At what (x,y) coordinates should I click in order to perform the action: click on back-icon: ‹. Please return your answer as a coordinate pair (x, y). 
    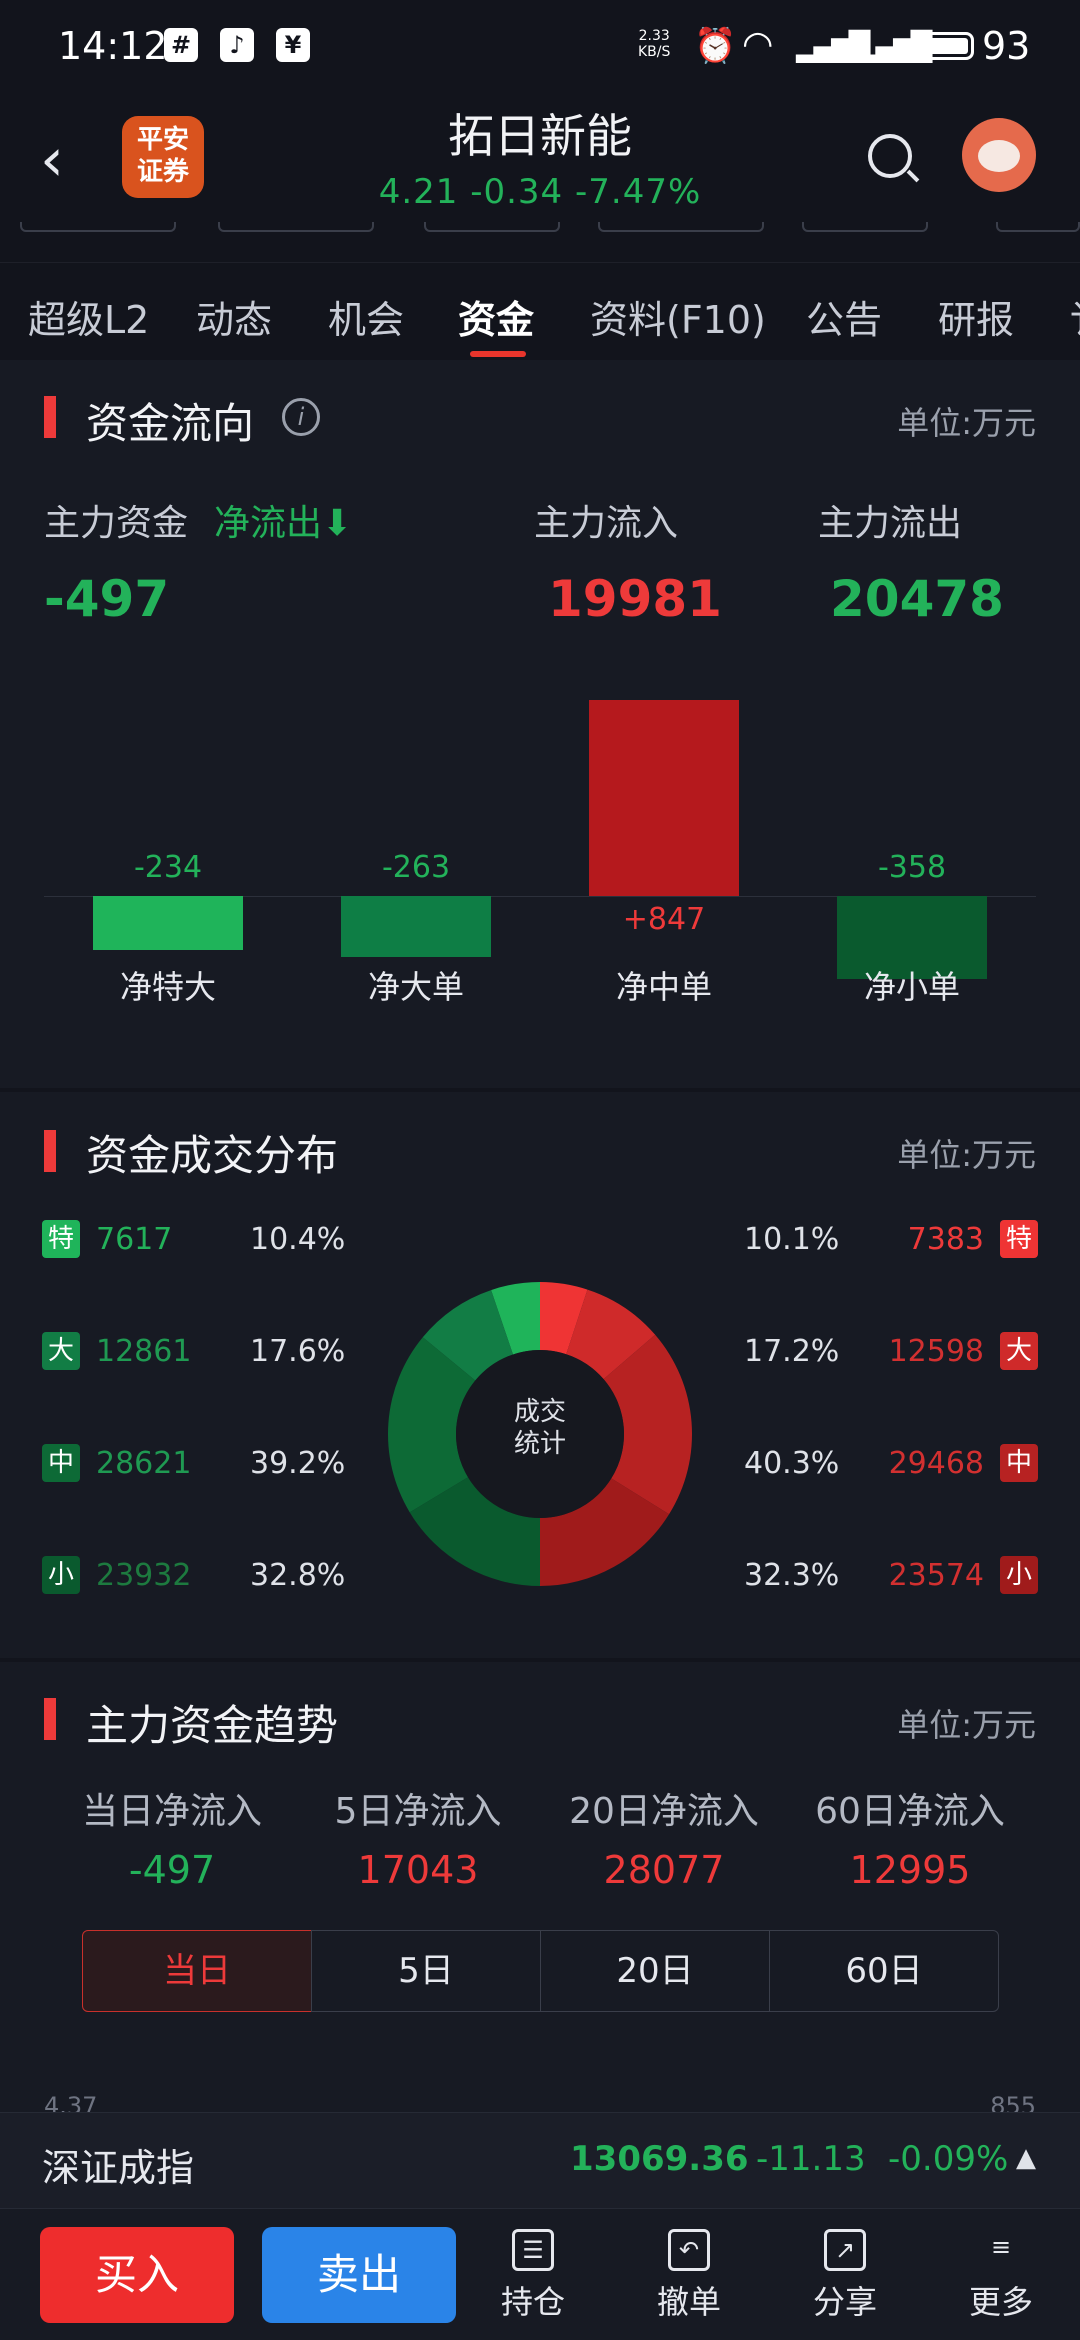
    Looking at the image, I should click on (52, 160).